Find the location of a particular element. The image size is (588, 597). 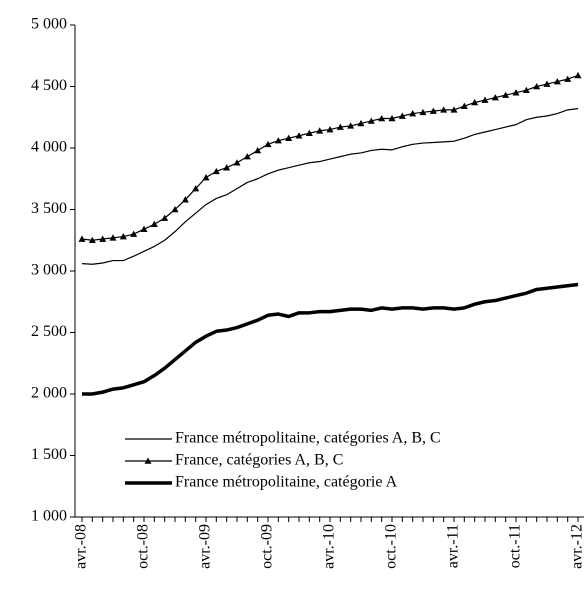

legend-label: France, catégories A, B, C is located at coordinates (259, 460).